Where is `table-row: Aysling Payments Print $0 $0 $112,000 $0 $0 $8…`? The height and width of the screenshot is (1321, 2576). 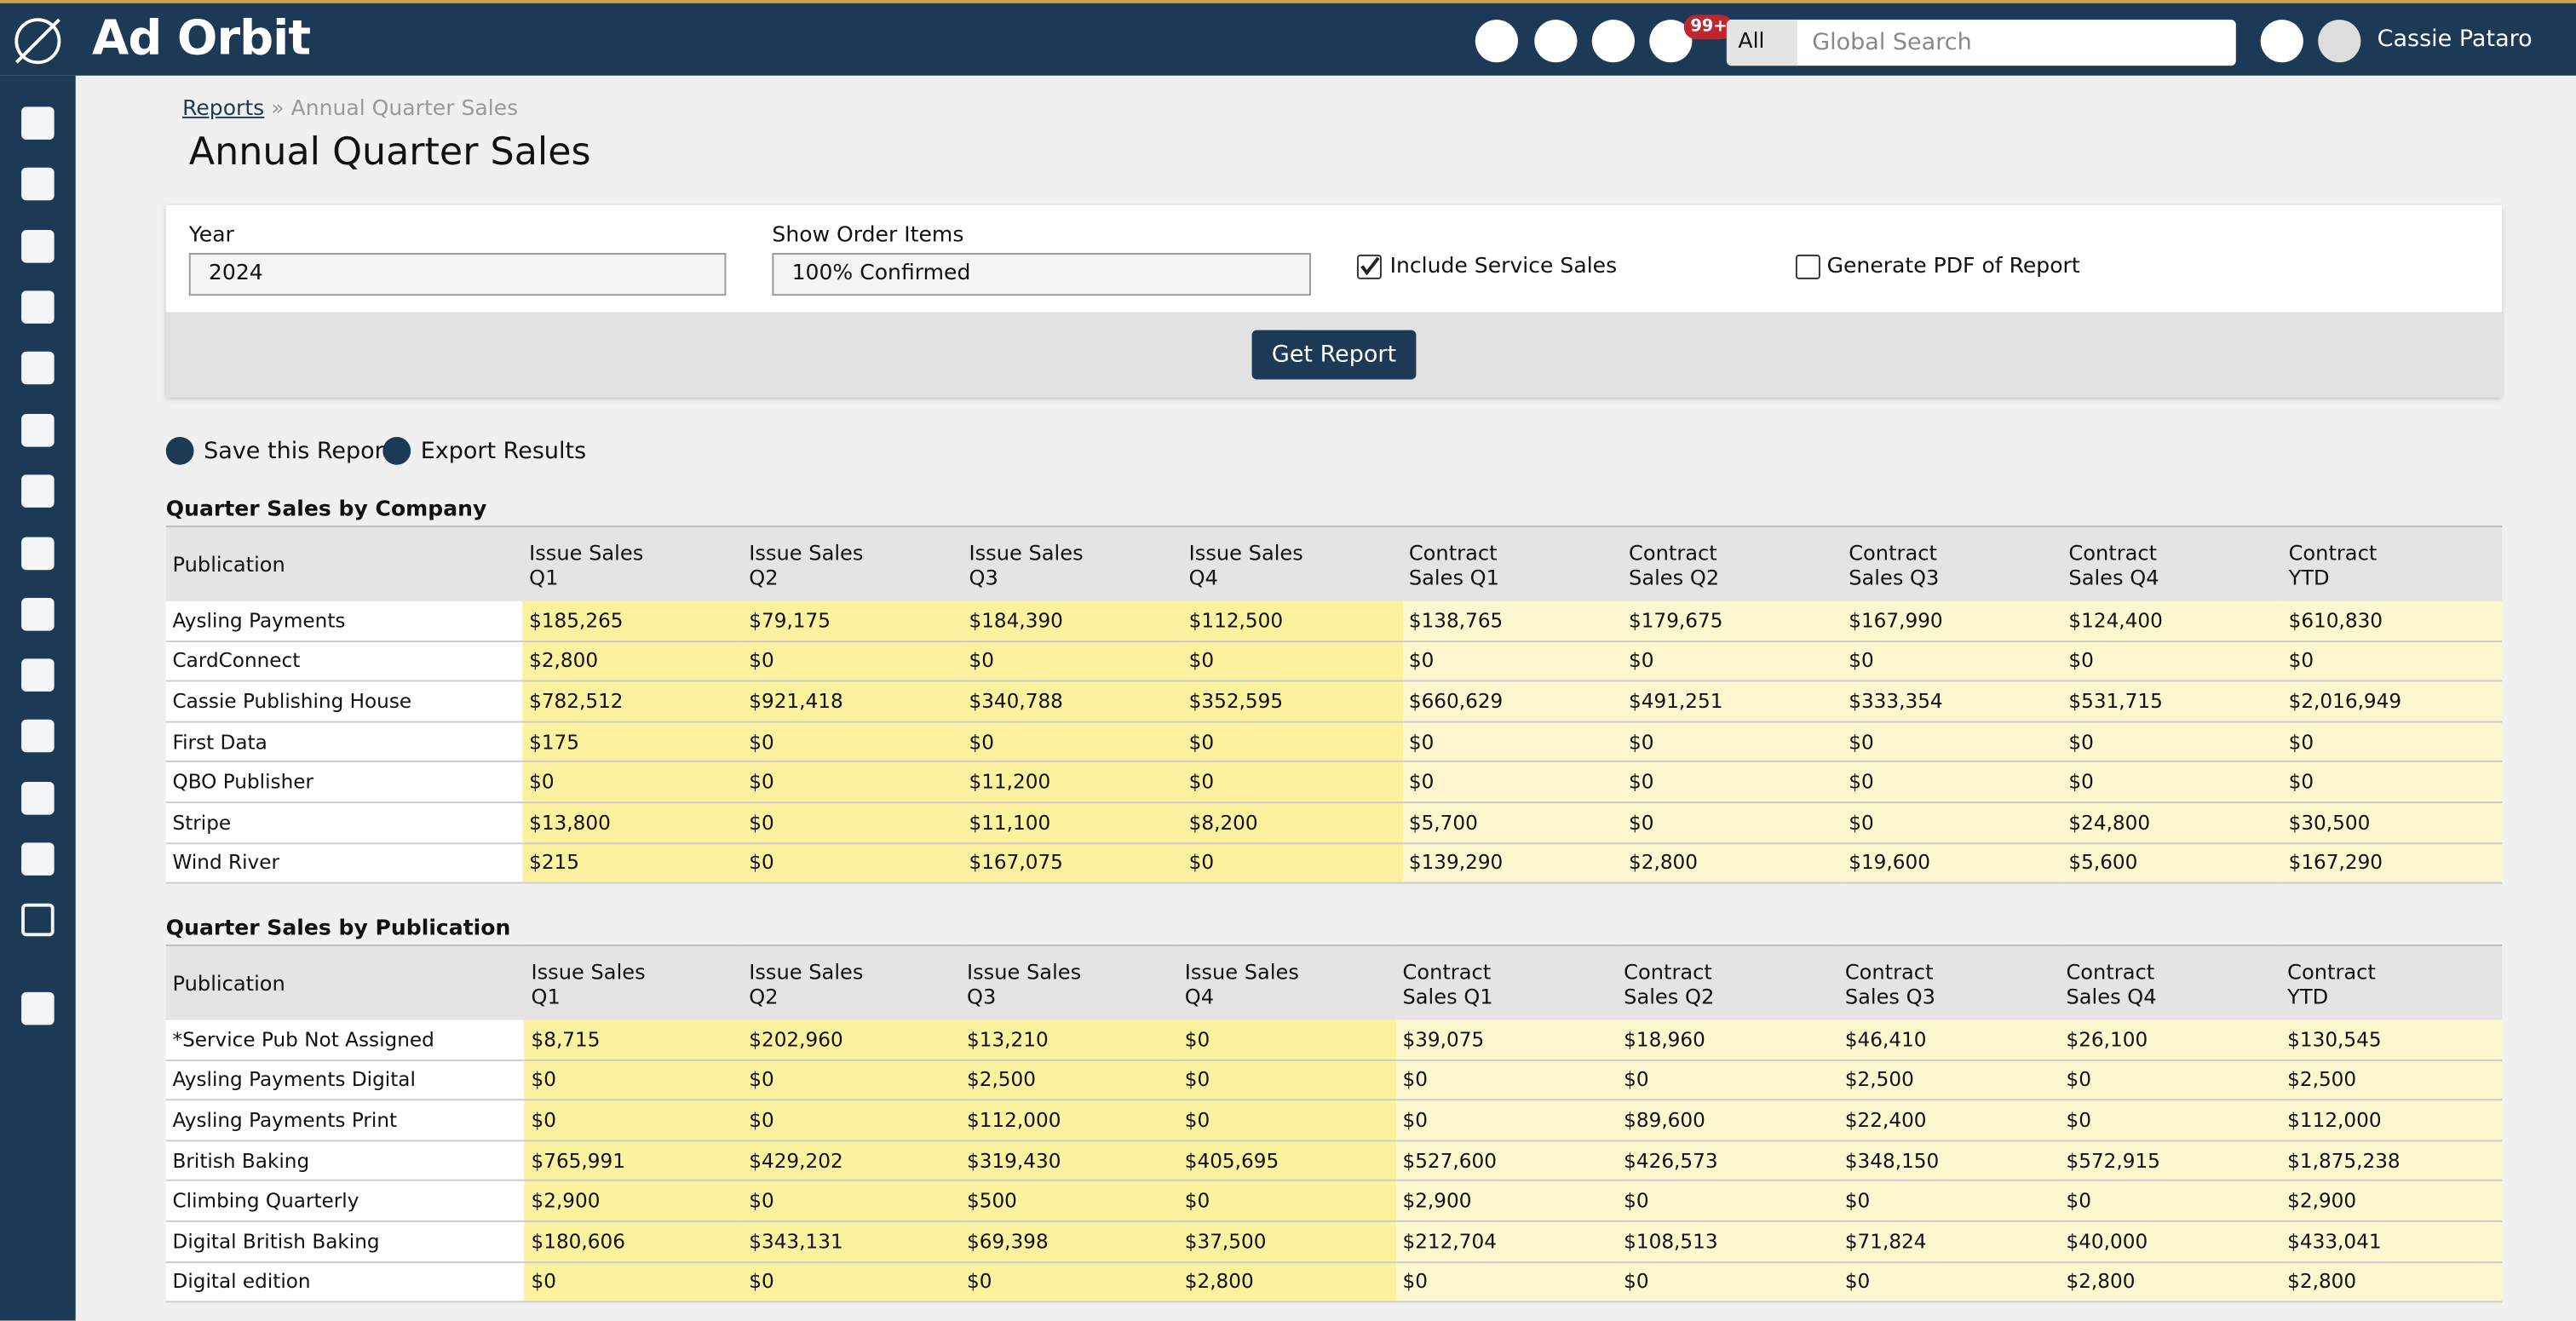 table-row: Aysling Payments Print $0 $0 $112,000 $0 $0 $8… is located at coordinates (1334, 1120).